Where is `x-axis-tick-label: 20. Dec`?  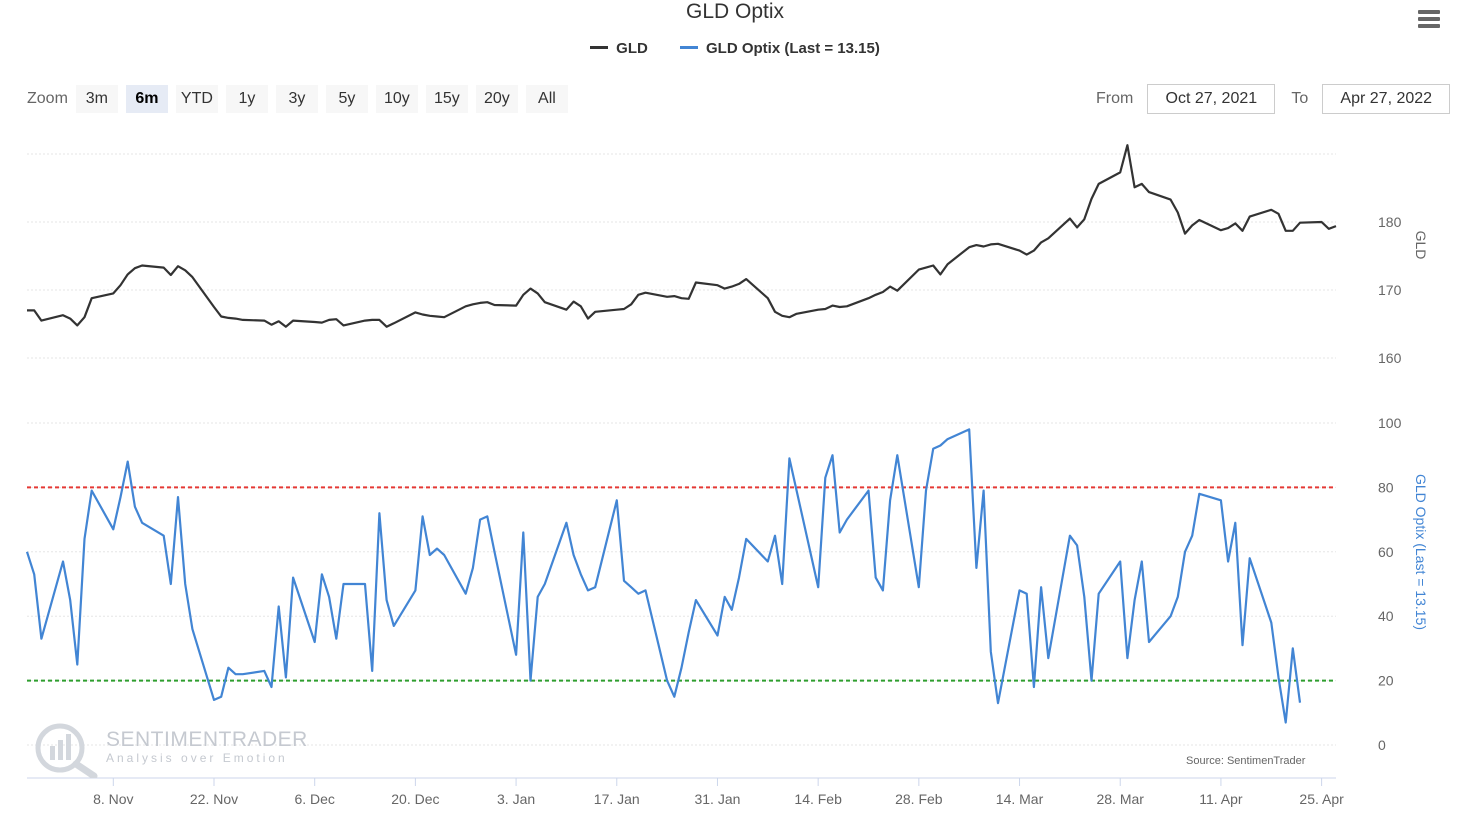
x-axis-tick-label: 20. Dec is located at coordinates (415, 799).